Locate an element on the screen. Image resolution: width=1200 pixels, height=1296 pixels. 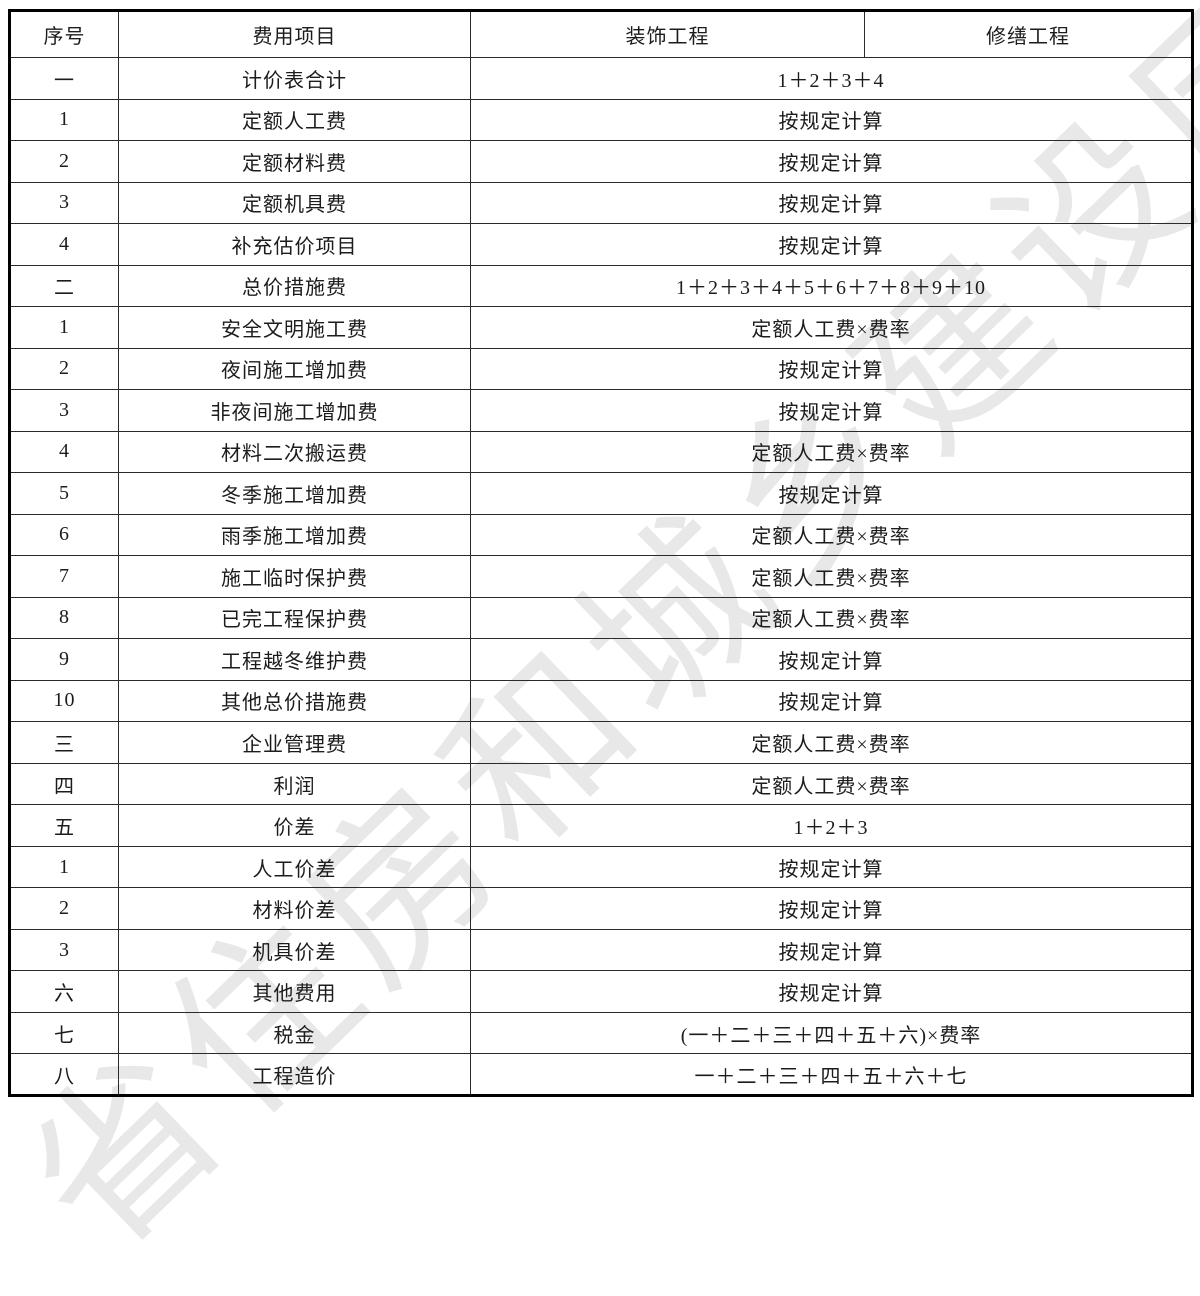
fee-item-cell: 价差 is located at coordinates (294, 825).